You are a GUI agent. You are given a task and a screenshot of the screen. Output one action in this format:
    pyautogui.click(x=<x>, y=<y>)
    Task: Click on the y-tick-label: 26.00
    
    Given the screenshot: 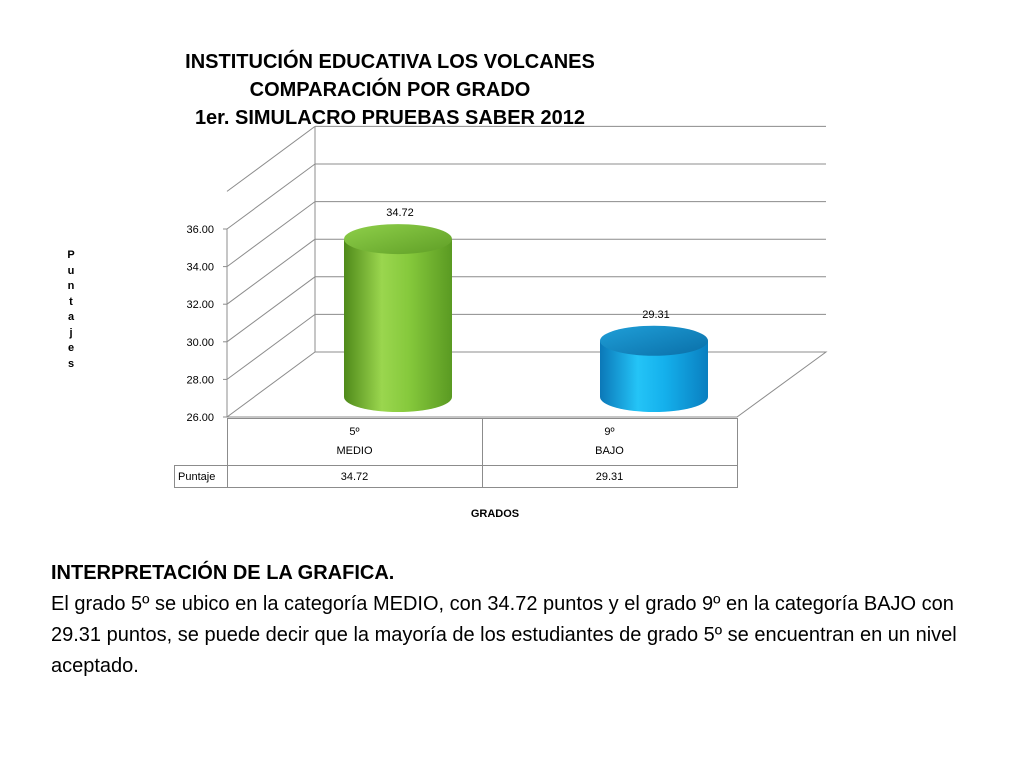 What is the action you would take?
    pyautogui.click(x=200, y=418)
    